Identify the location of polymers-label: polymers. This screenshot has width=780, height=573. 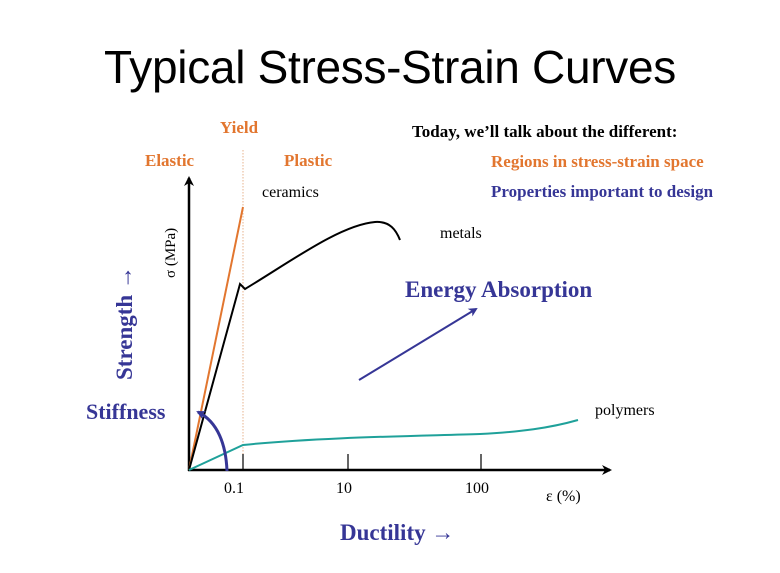
(625, 410).